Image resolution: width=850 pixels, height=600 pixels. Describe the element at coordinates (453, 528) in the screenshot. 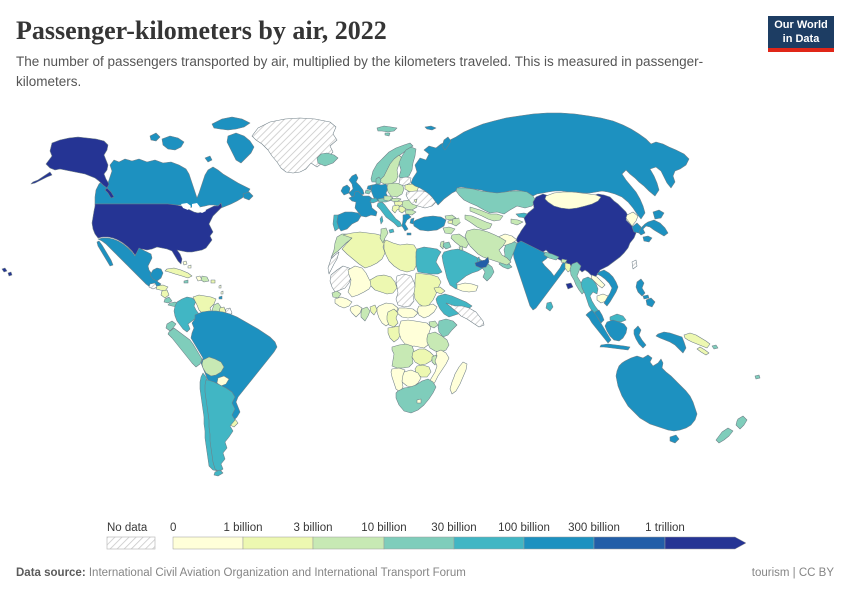

I see `svg-text: 30 billion` at that location.